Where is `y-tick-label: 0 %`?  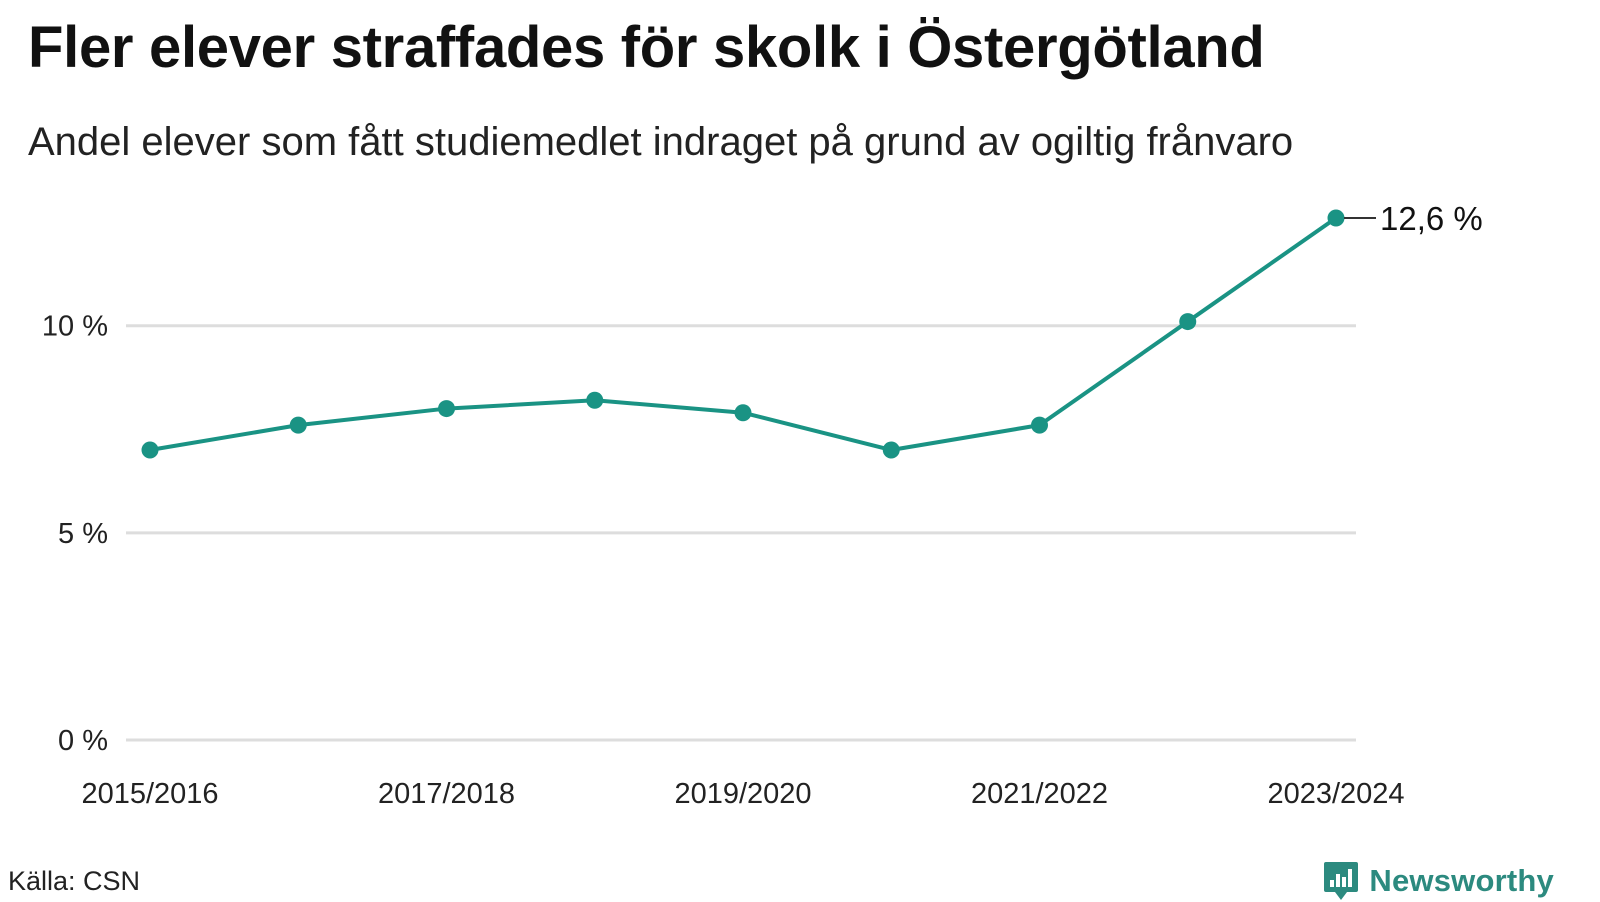
y-tick-label: 0 % is located at coordinates (83, 741).